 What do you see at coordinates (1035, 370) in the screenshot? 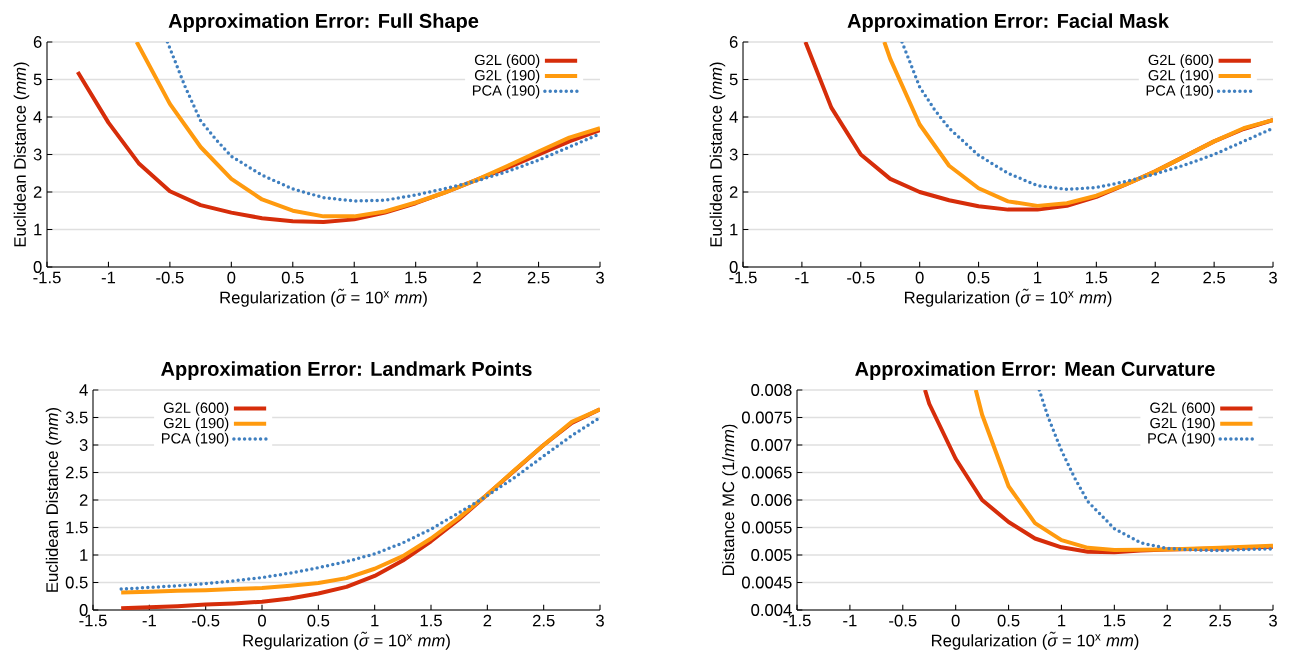
I see `chart-title: Approximation Error: Mean Curvature` at bounding box center [1035, 370].